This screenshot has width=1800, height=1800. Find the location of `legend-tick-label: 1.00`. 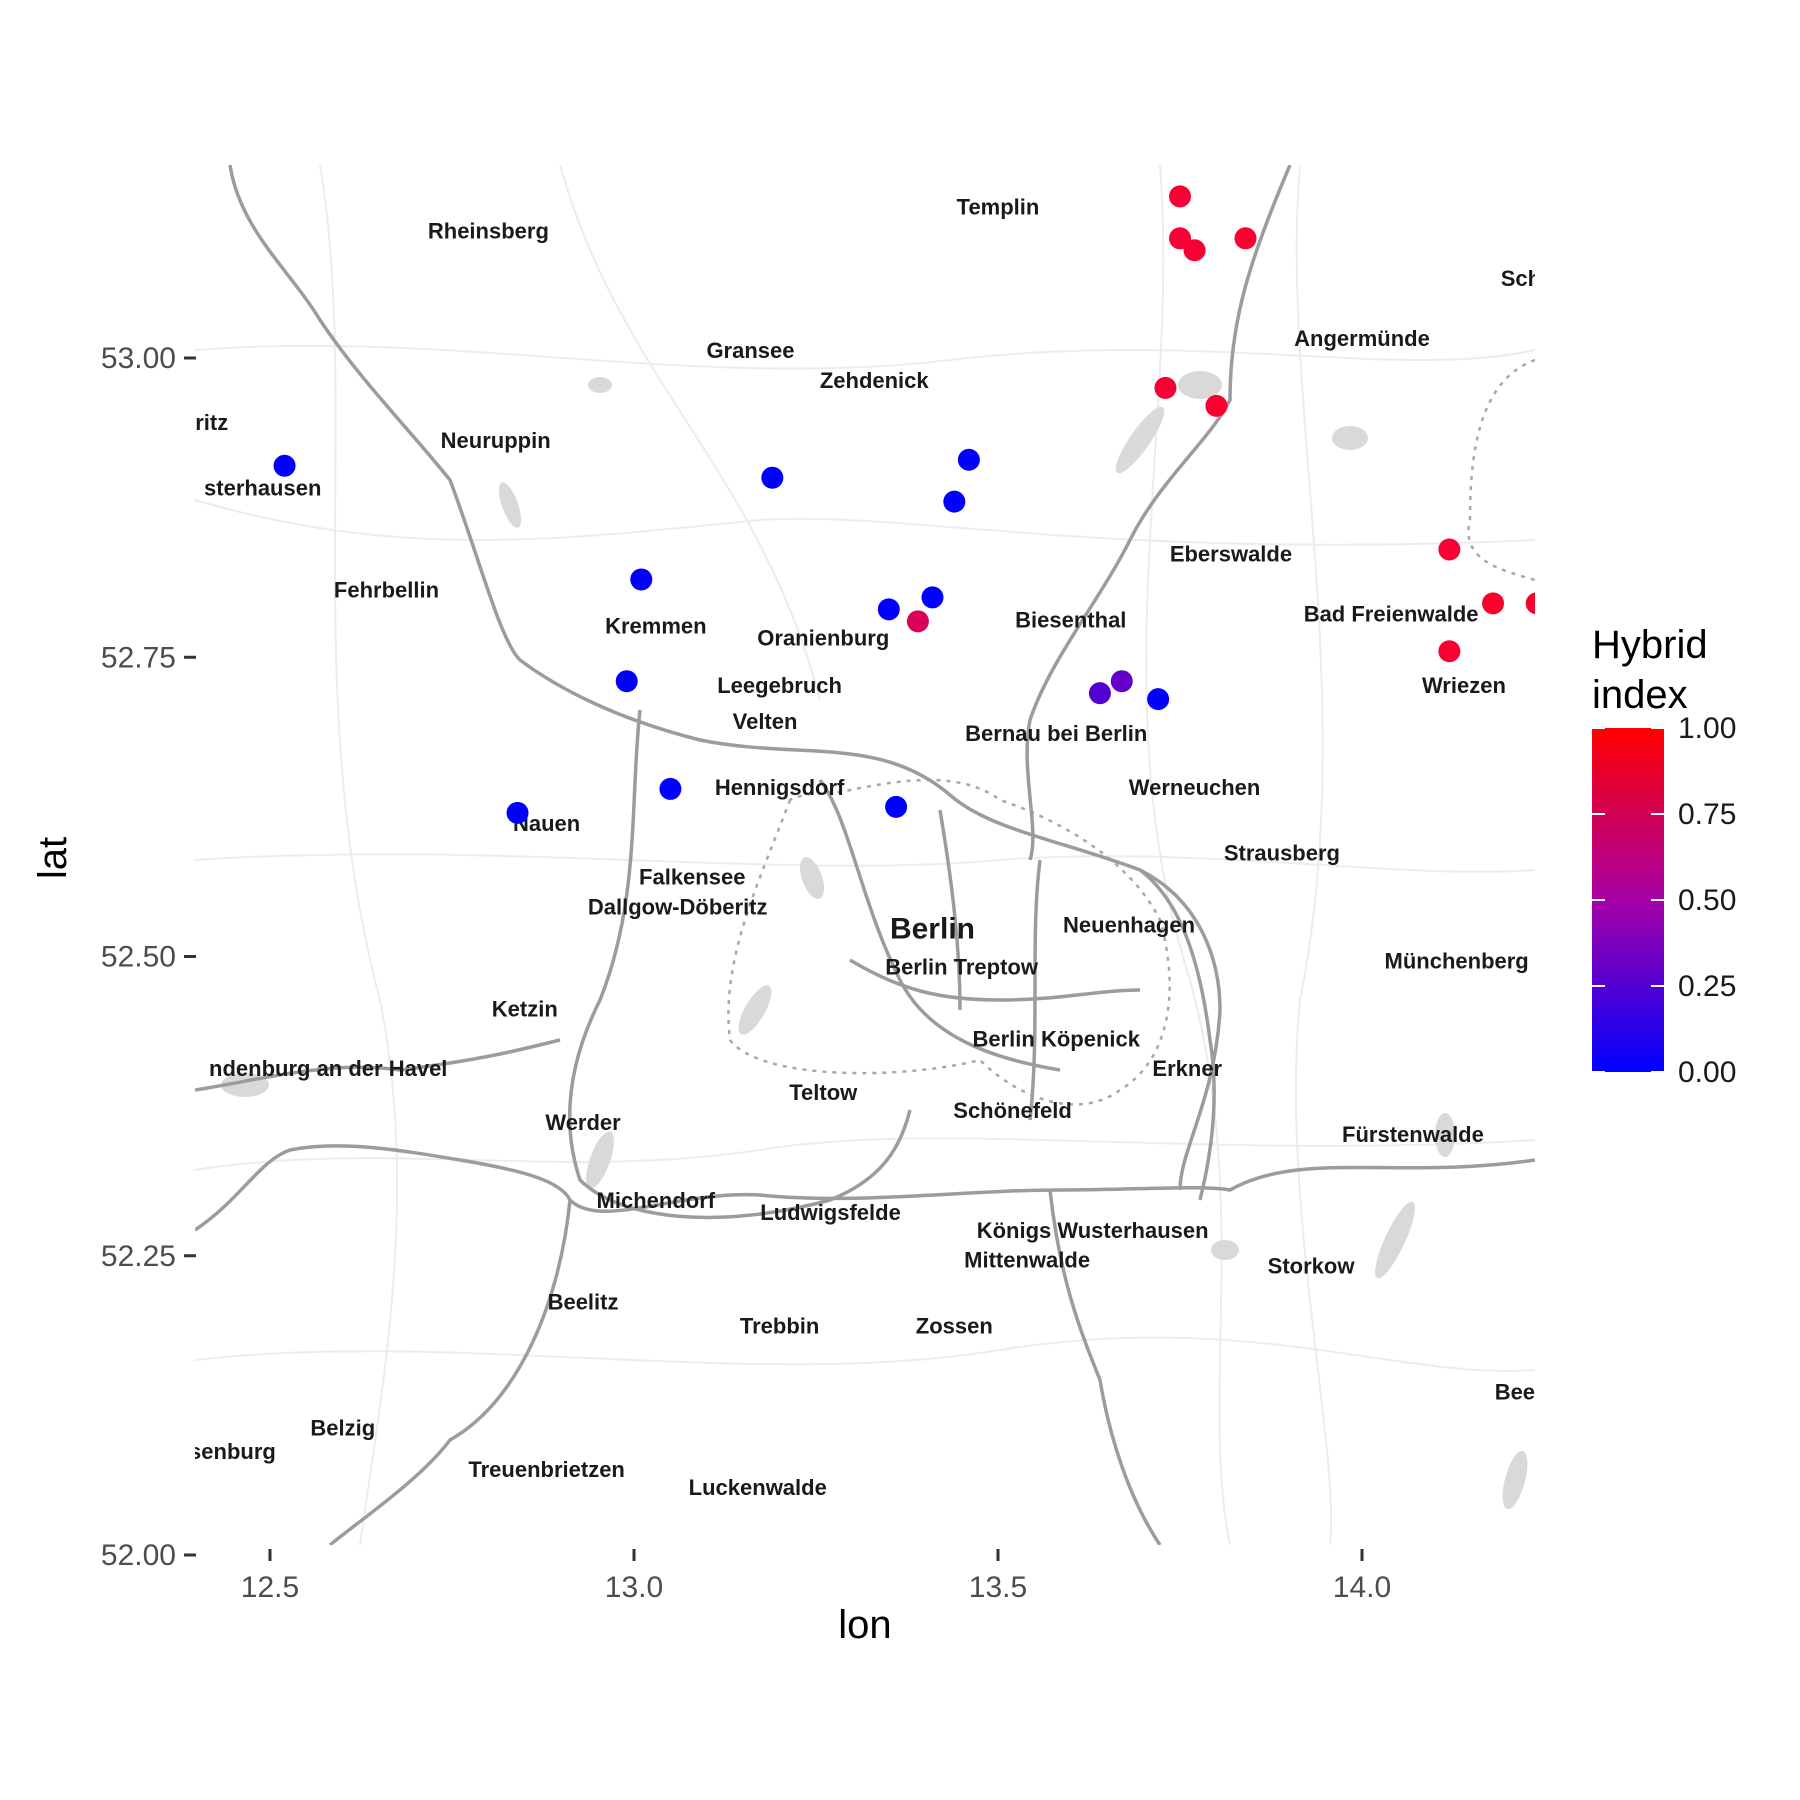

legend-tick-label: 1.00 is located at coordinates (1707, 728).